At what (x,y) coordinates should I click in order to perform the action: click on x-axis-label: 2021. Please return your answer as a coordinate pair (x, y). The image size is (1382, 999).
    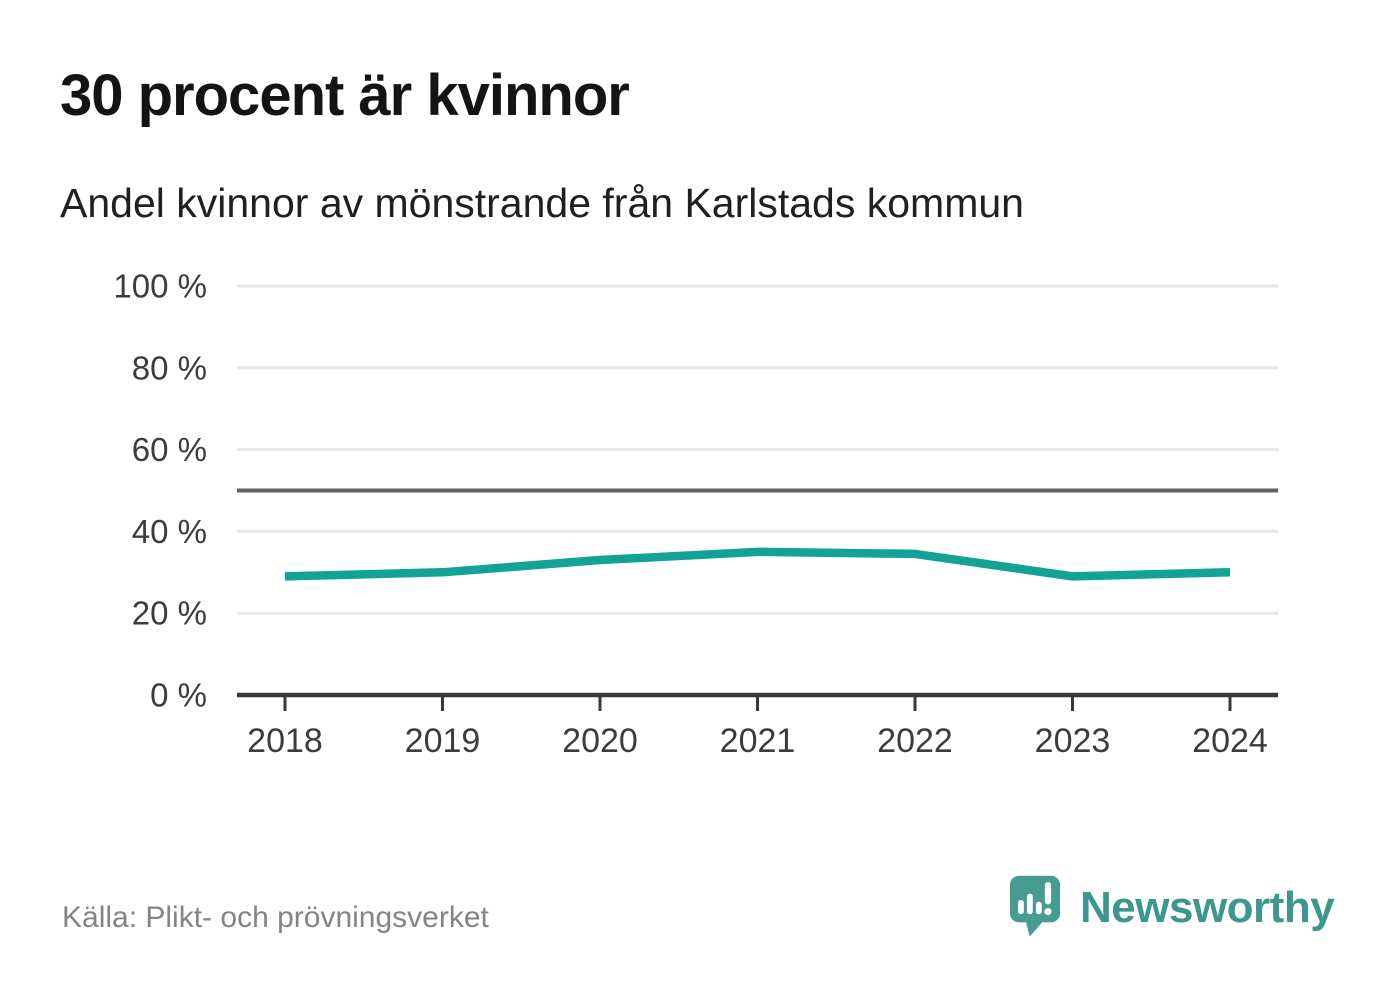
    Looking at the image, I should click on (758, 741).